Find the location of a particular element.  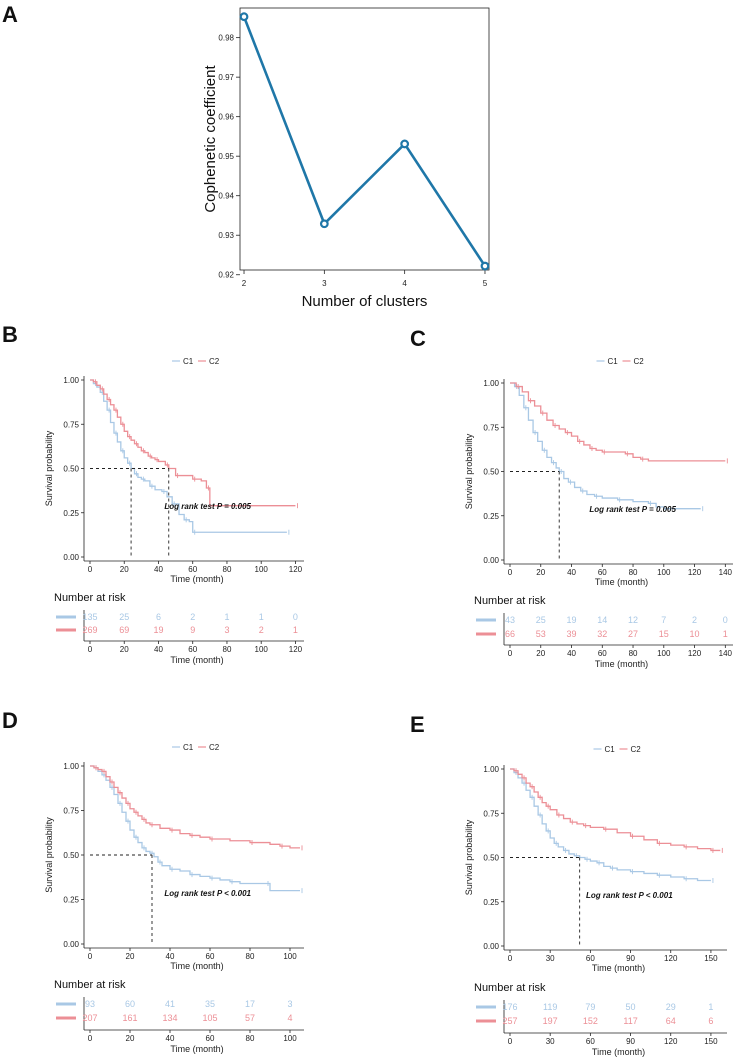

risk-count-c2: 15 is located at coordinates (664, 634).